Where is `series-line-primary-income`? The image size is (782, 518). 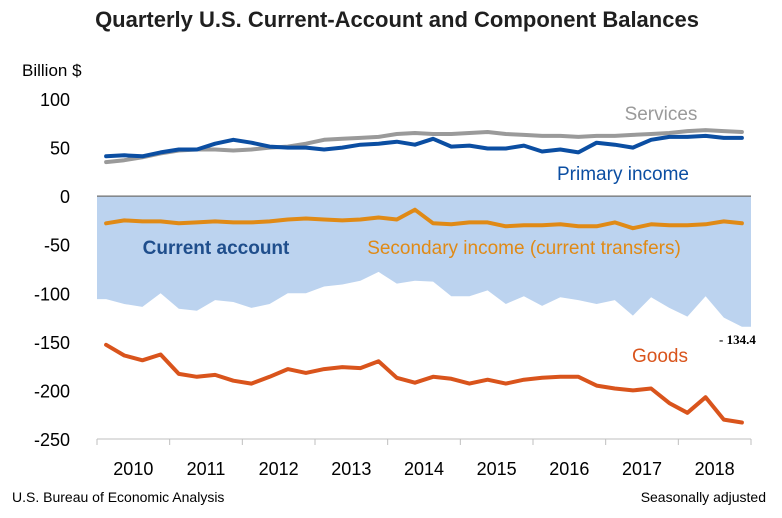 series-line-primary-income is located at coordinates (424, 146).